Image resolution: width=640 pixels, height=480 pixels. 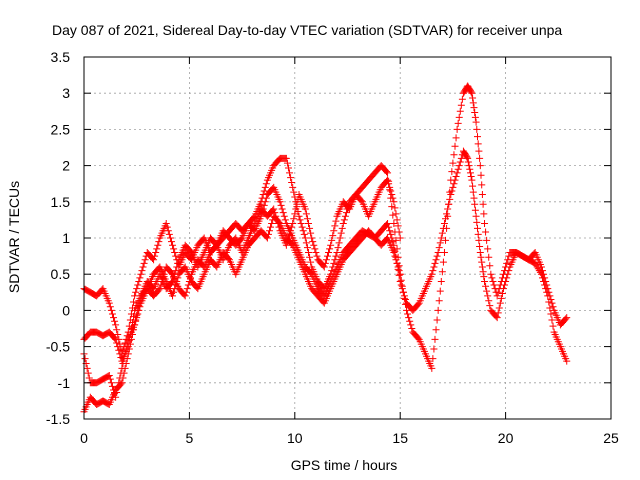 I want to click on y-tick-label: -1.5, so click(x=58, y=419).